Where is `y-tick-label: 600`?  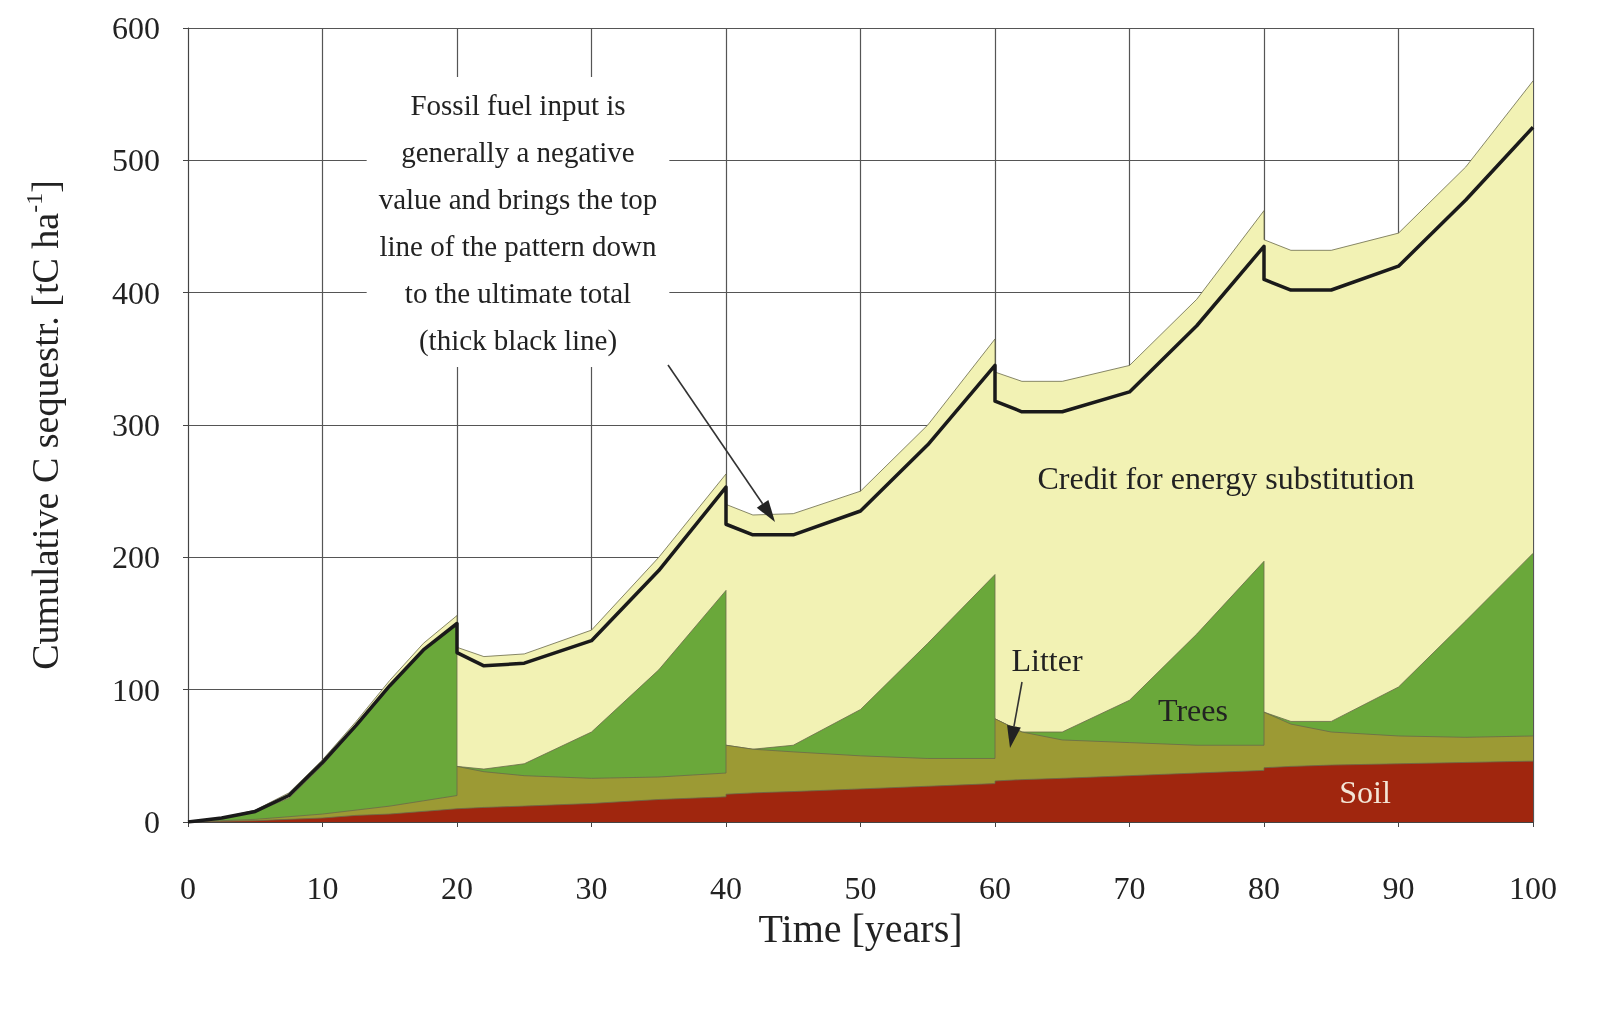 y-tick-label: 600 is located at coordinates (136, 28).